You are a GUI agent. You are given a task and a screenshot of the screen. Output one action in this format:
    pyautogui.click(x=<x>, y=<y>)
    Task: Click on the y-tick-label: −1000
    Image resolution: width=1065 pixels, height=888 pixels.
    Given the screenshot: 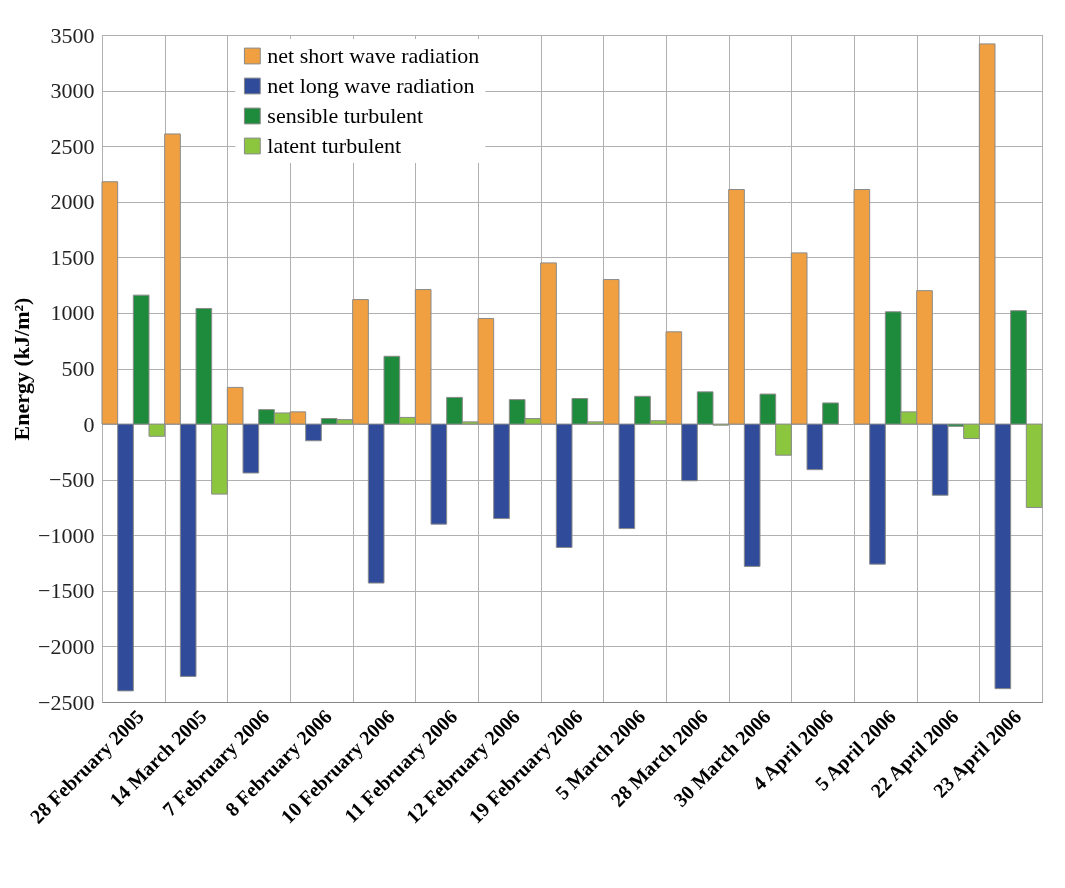 What is the action you would take?
    pyautogui.click(x=66, y=535)
    